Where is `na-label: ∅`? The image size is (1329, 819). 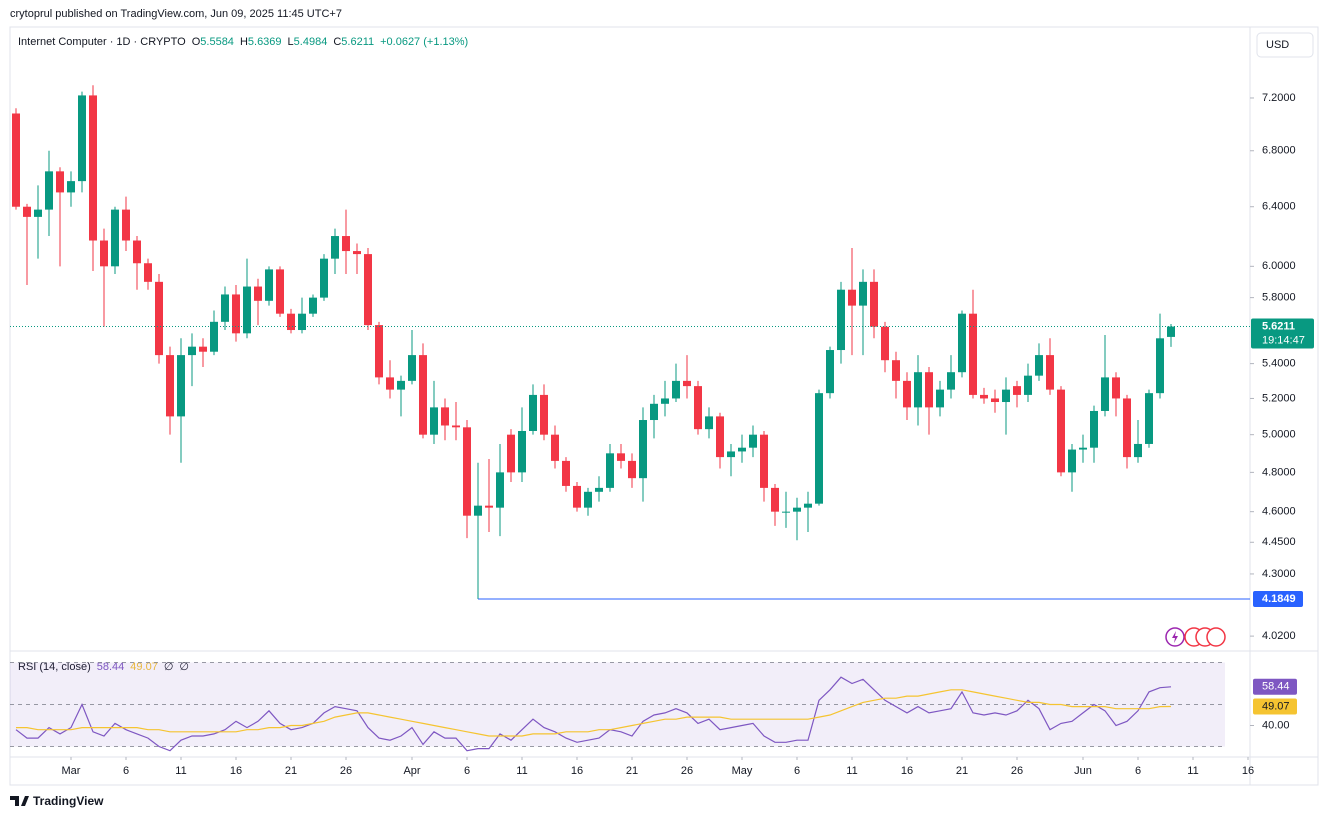
na-label: ∅ is located at coordinates (184, 667).